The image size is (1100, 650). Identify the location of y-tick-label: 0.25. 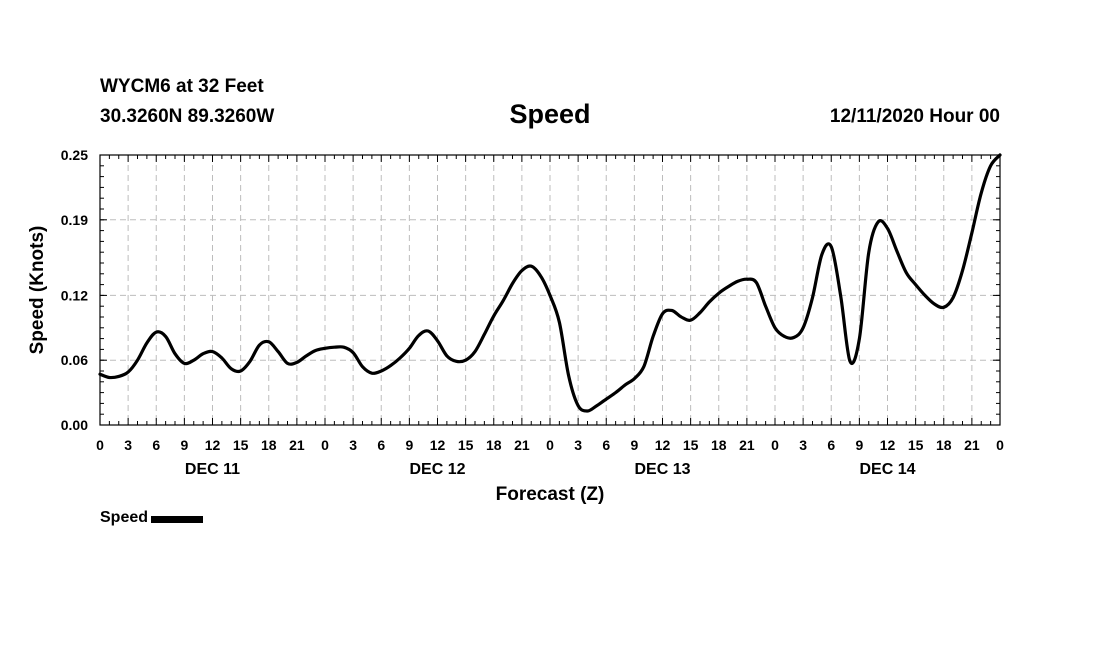
(74, 155).